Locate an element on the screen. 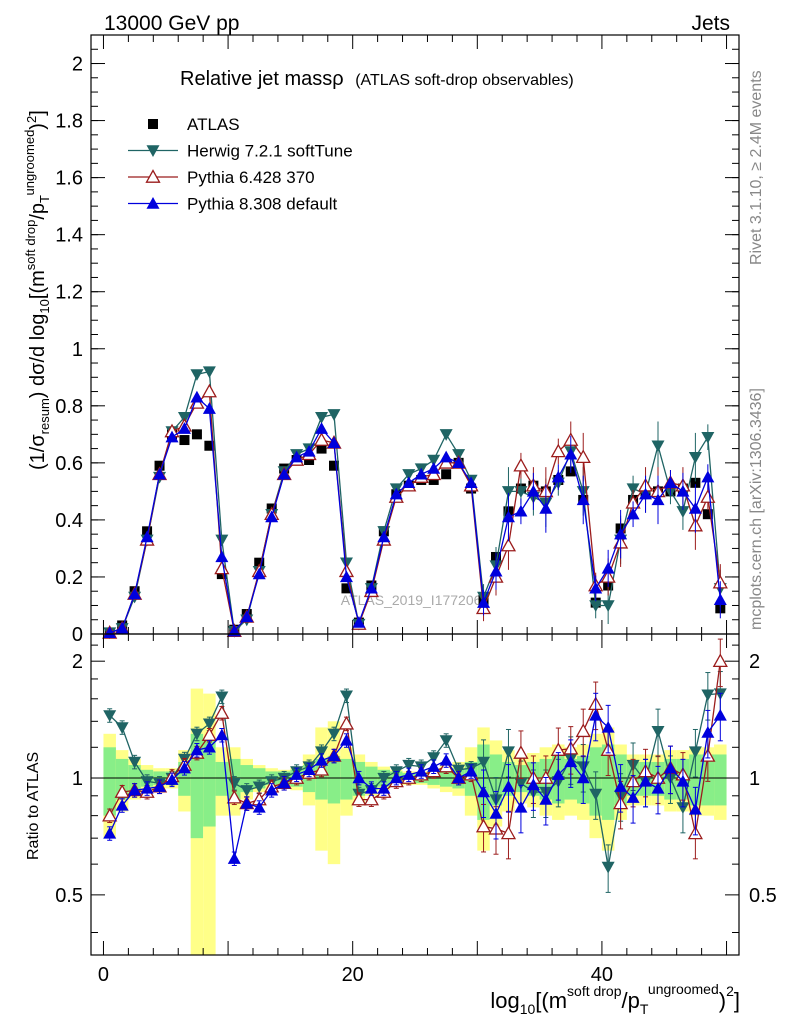 The width and height of the screenshot is (786, 1024). rivet-version-label: Rivet 3.1.10, ≥ 2.4M events is located at coordinates (756, 167).